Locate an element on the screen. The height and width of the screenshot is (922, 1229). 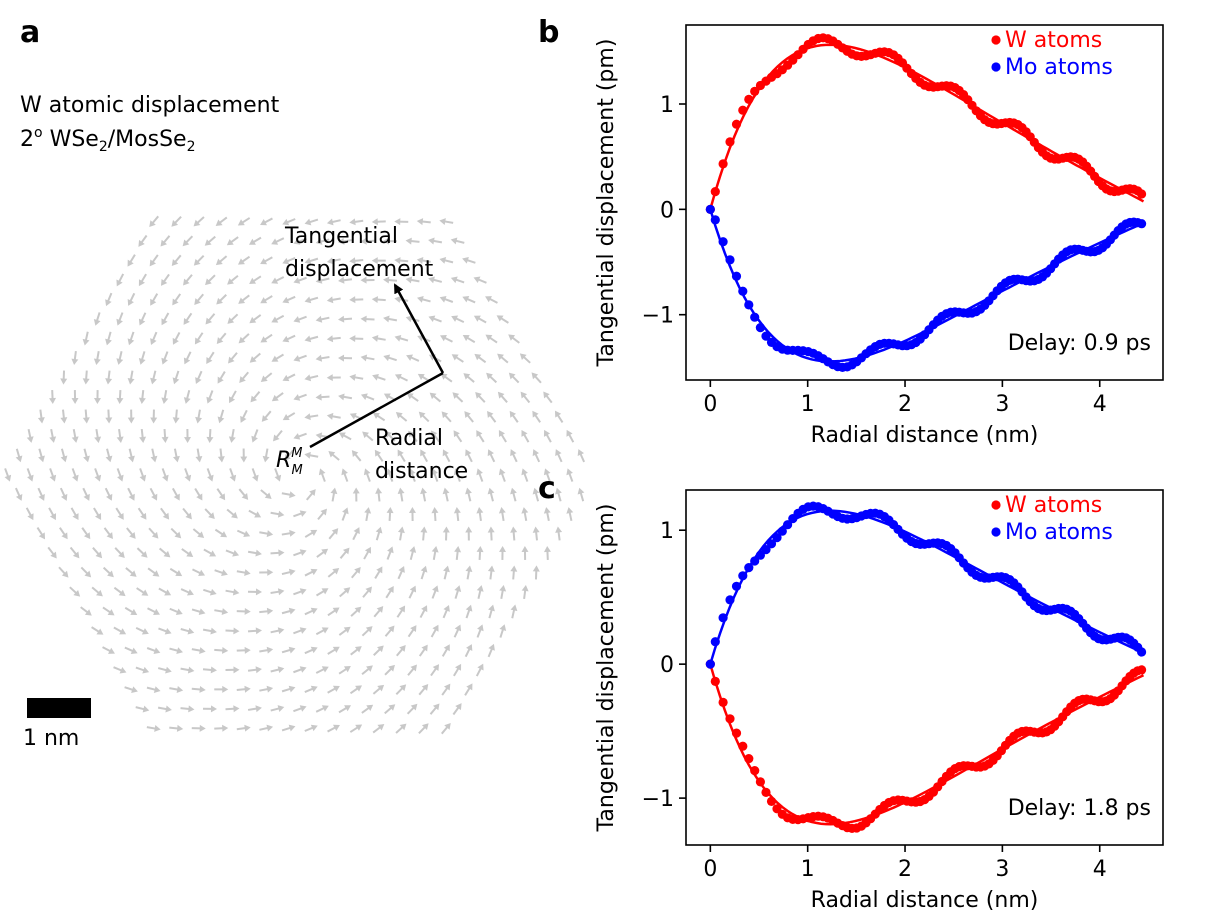
radial-label-line1: Radial is located at coordinates (409, 438).